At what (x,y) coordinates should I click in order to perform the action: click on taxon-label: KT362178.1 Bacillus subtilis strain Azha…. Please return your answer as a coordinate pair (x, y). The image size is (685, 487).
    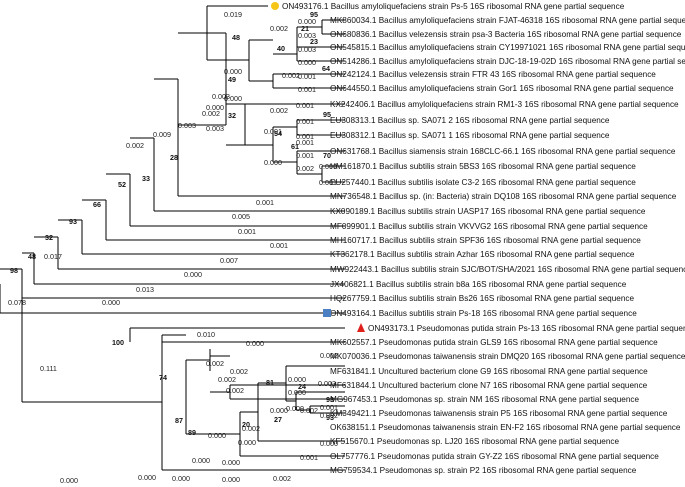
    Looking at the image, I should click on (482, 254).